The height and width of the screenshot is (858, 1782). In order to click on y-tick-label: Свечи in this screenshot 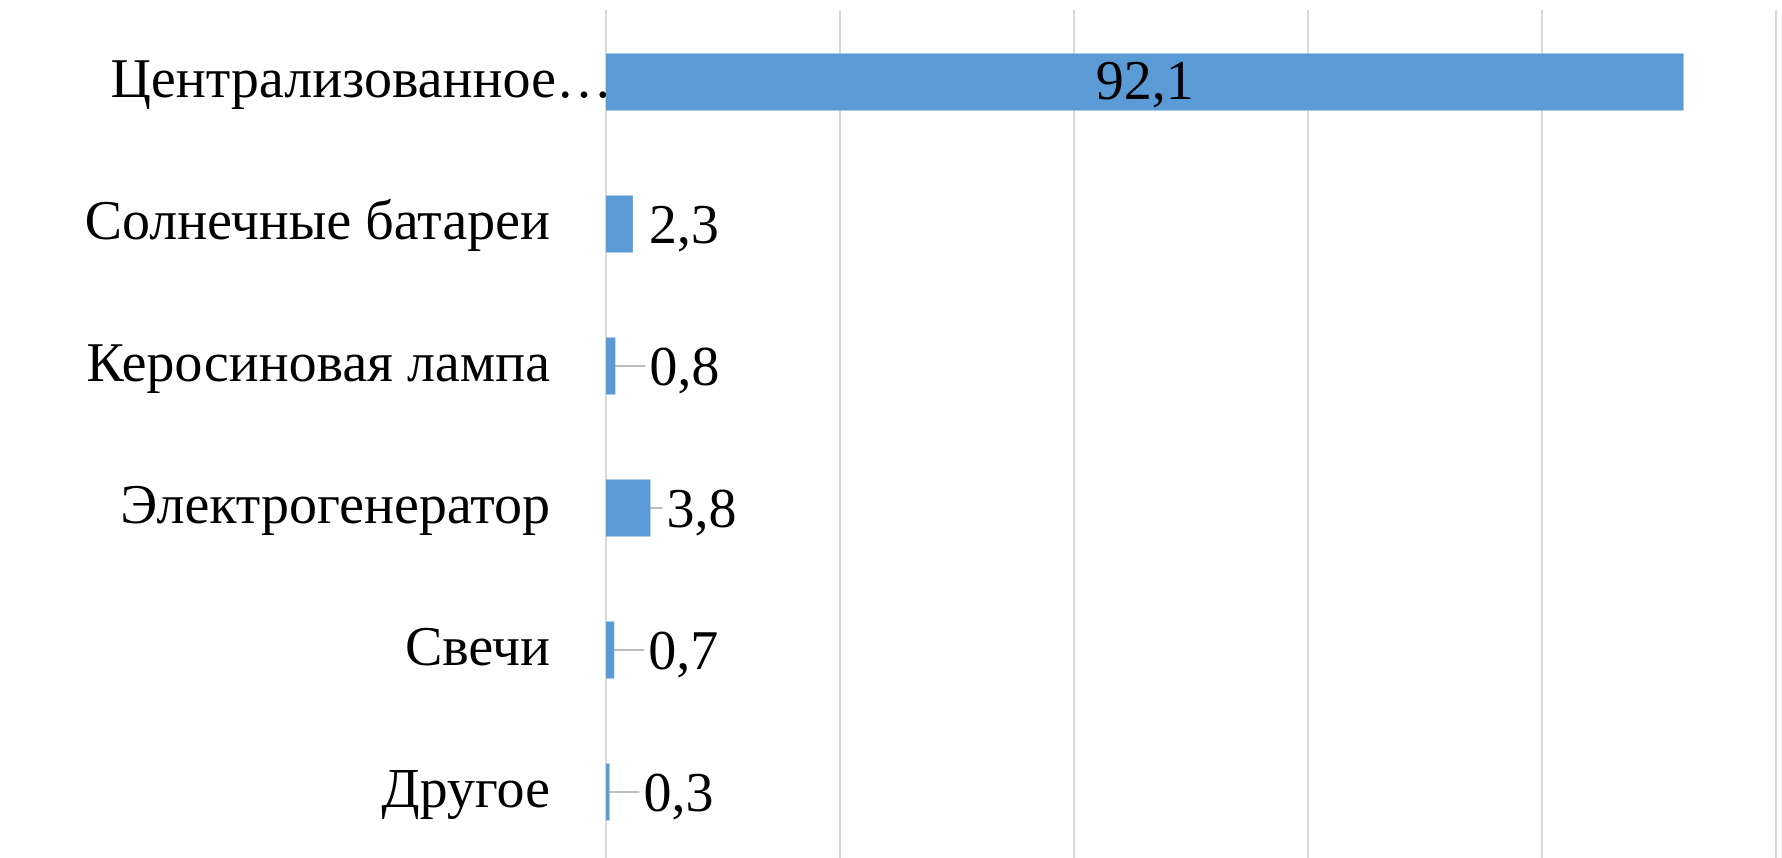, I will do `click(477, 647)`.